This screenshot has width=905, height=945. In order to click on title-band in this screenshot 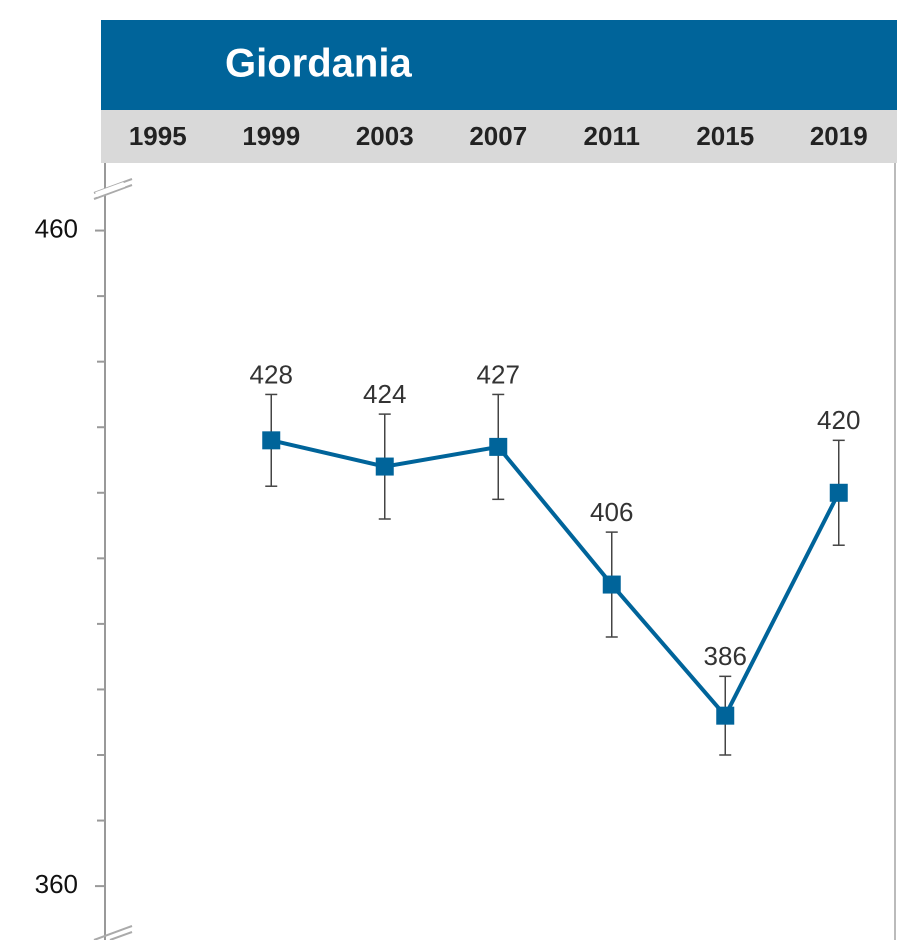, I will do `click(499, 65)`.